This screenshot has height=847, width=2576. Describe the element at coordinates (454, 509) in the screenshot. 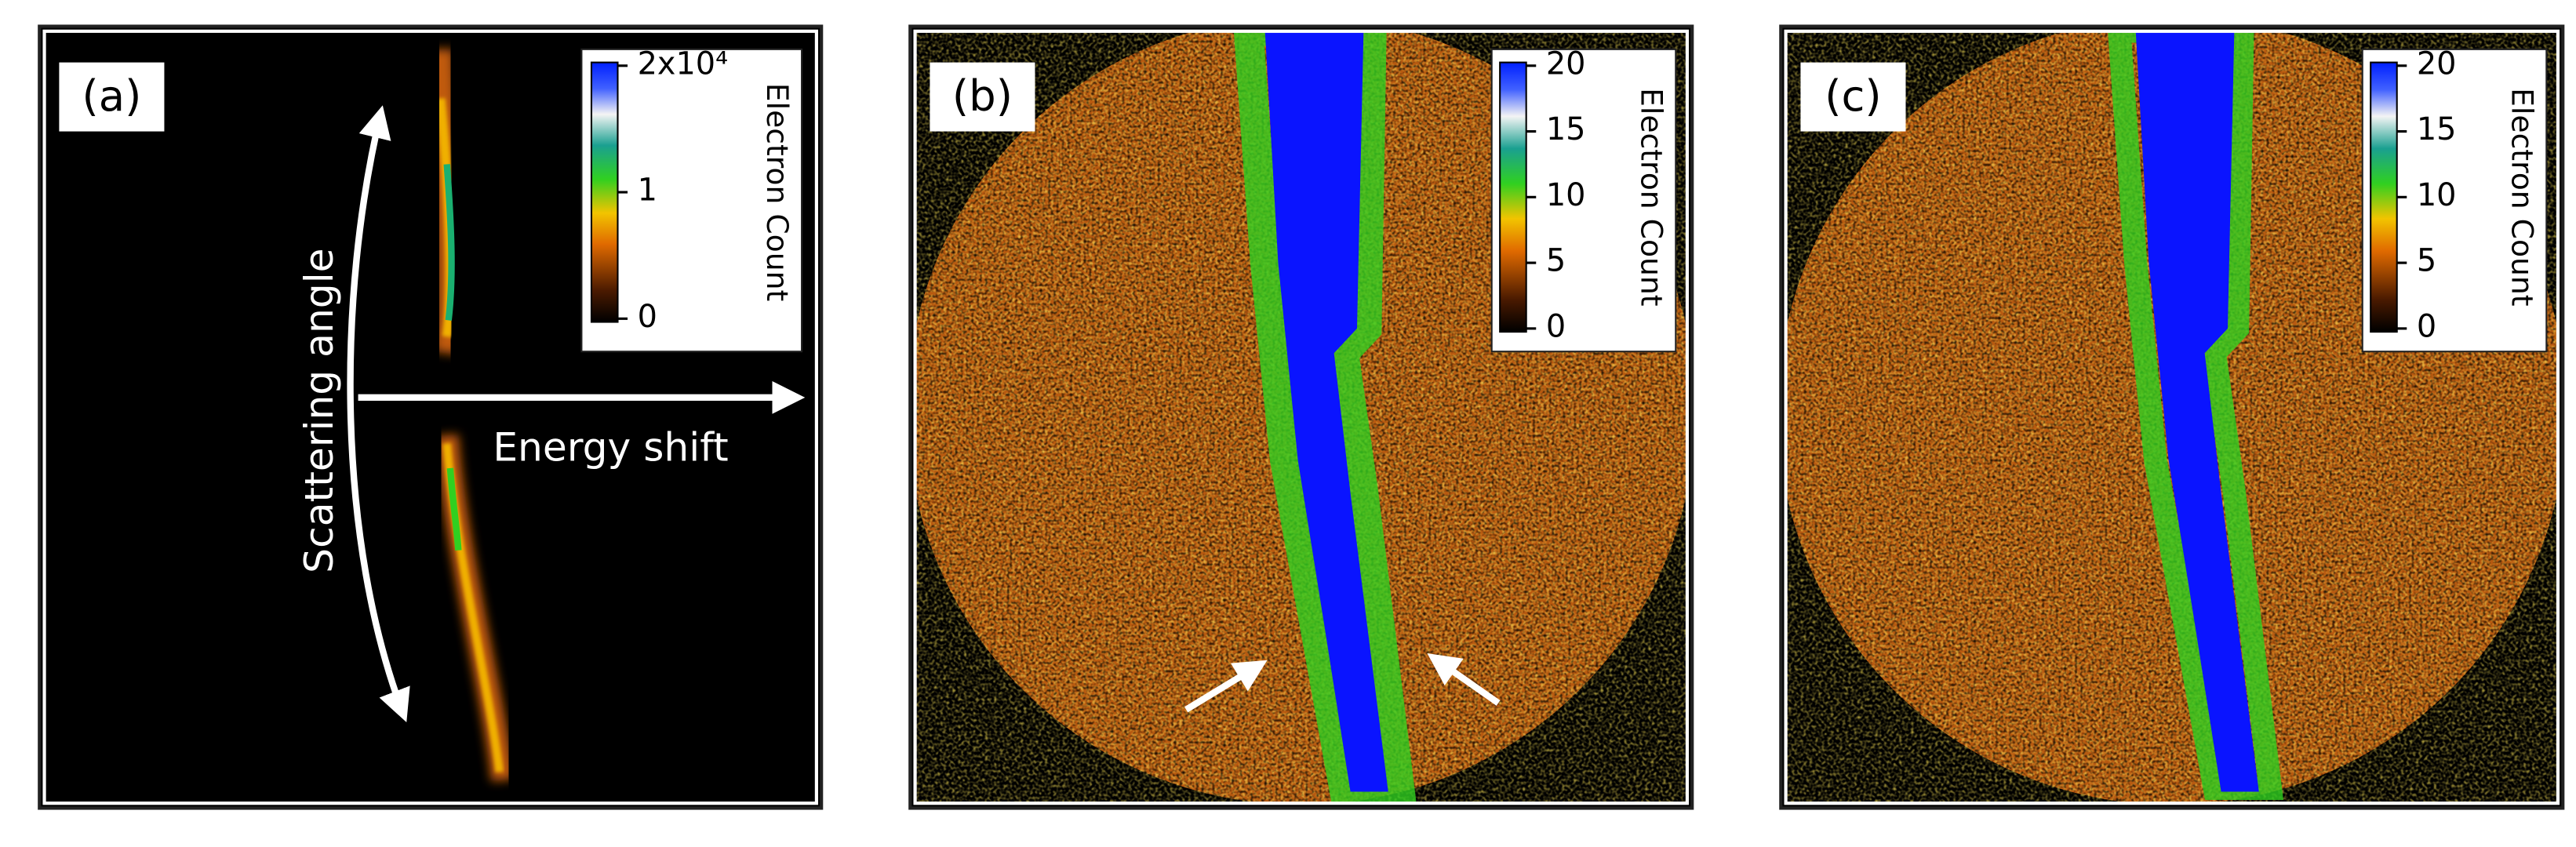

I see `signal-lower-peak` at that location.